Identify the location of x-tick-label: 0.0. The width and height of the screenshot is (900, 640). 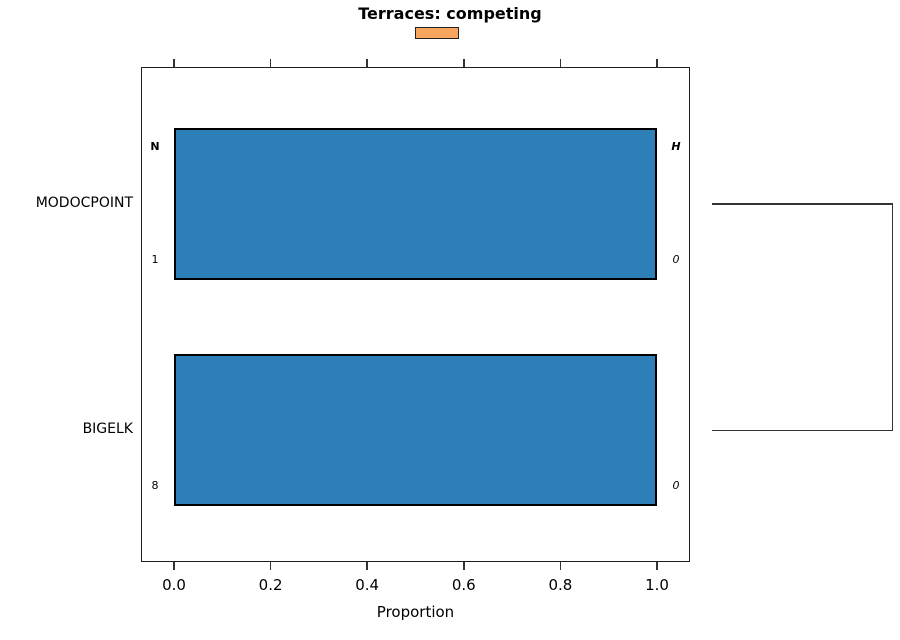
(174, 585).